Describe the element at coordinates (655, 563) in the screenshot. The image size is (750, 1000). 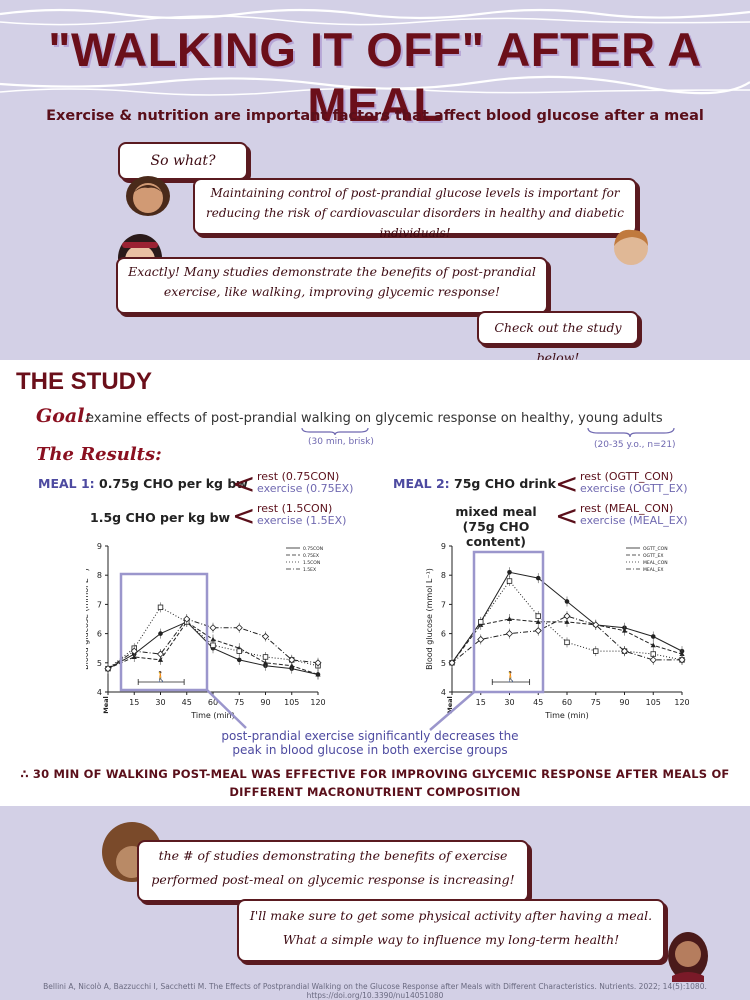
I see `legend-label: MEAL_CON` at that location.